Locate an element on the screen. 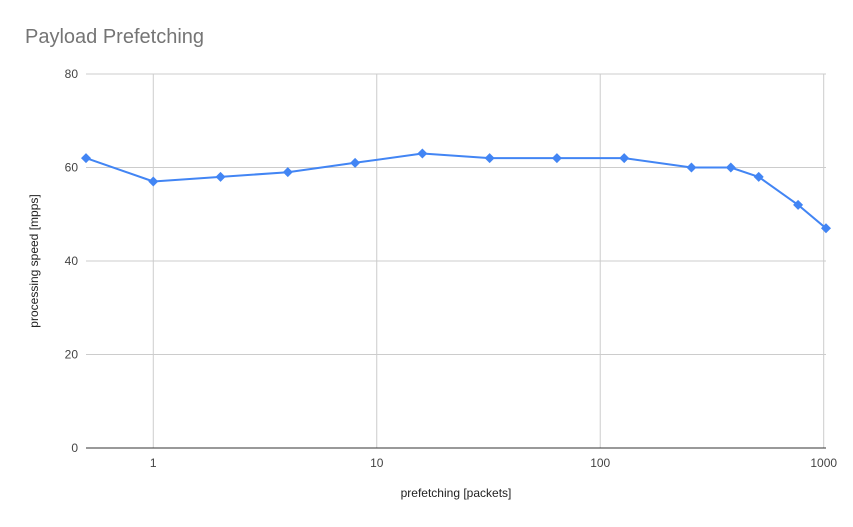  x-axis-title: prefetching [packets] is located at coordinates (456, 493).